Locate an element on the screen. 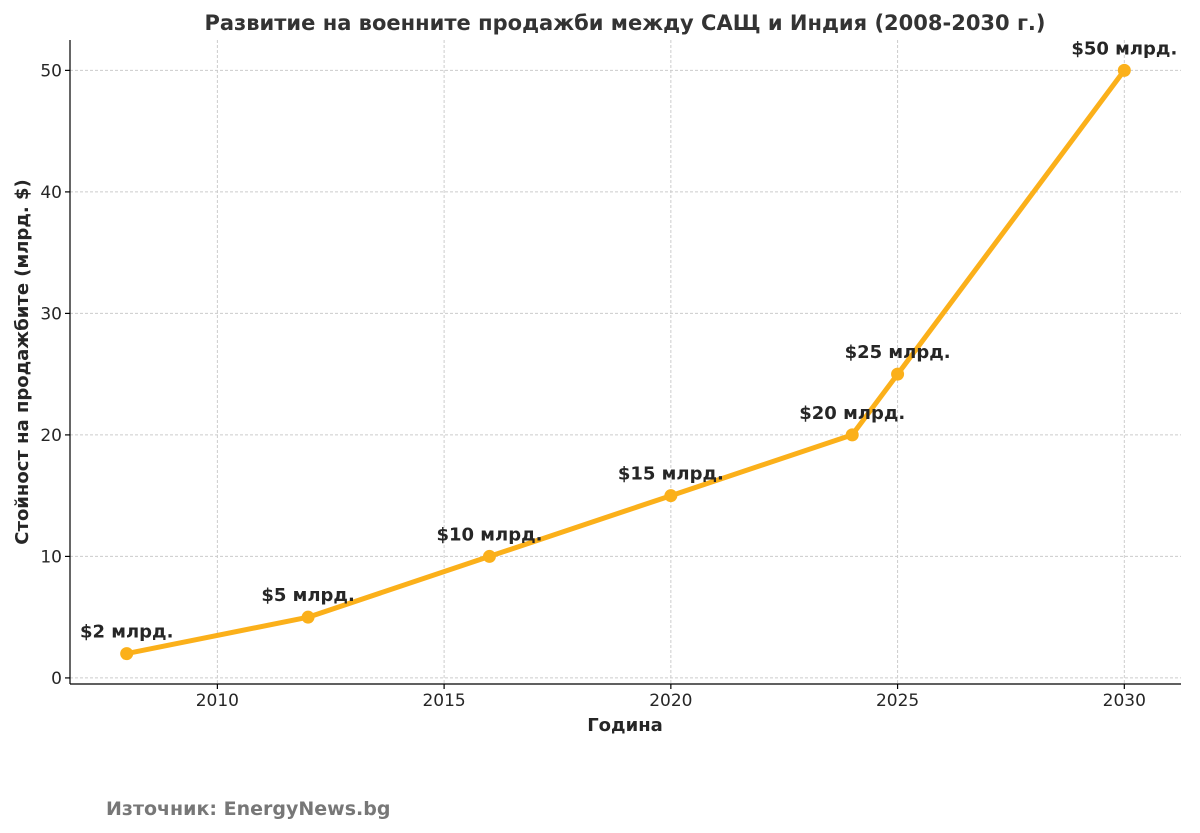  y-tick-label: 30 is located at coordinates (51, 314).